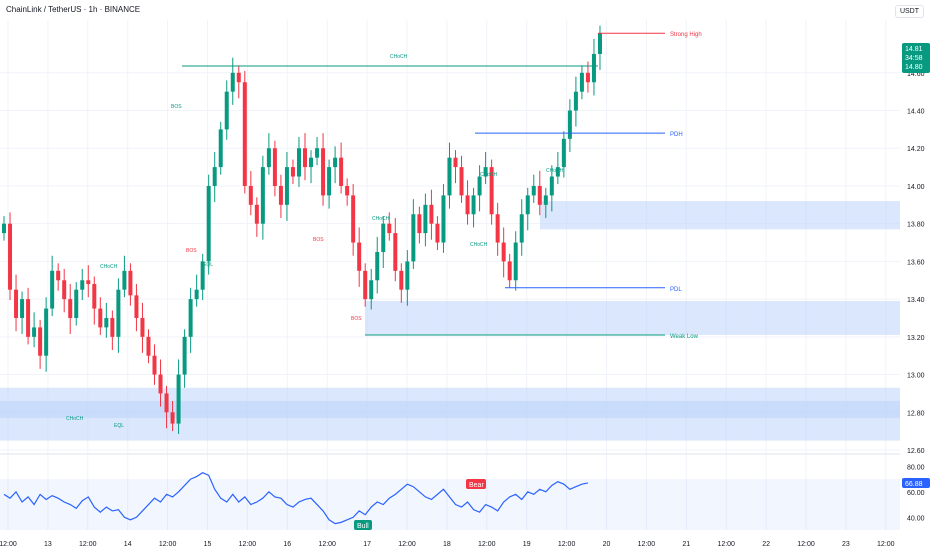 The image size is (932, 550). What do you see at coordinates (208, 544) in the screenshot?
I see `x-tick-label: 15` at bounding box center [208, 544].